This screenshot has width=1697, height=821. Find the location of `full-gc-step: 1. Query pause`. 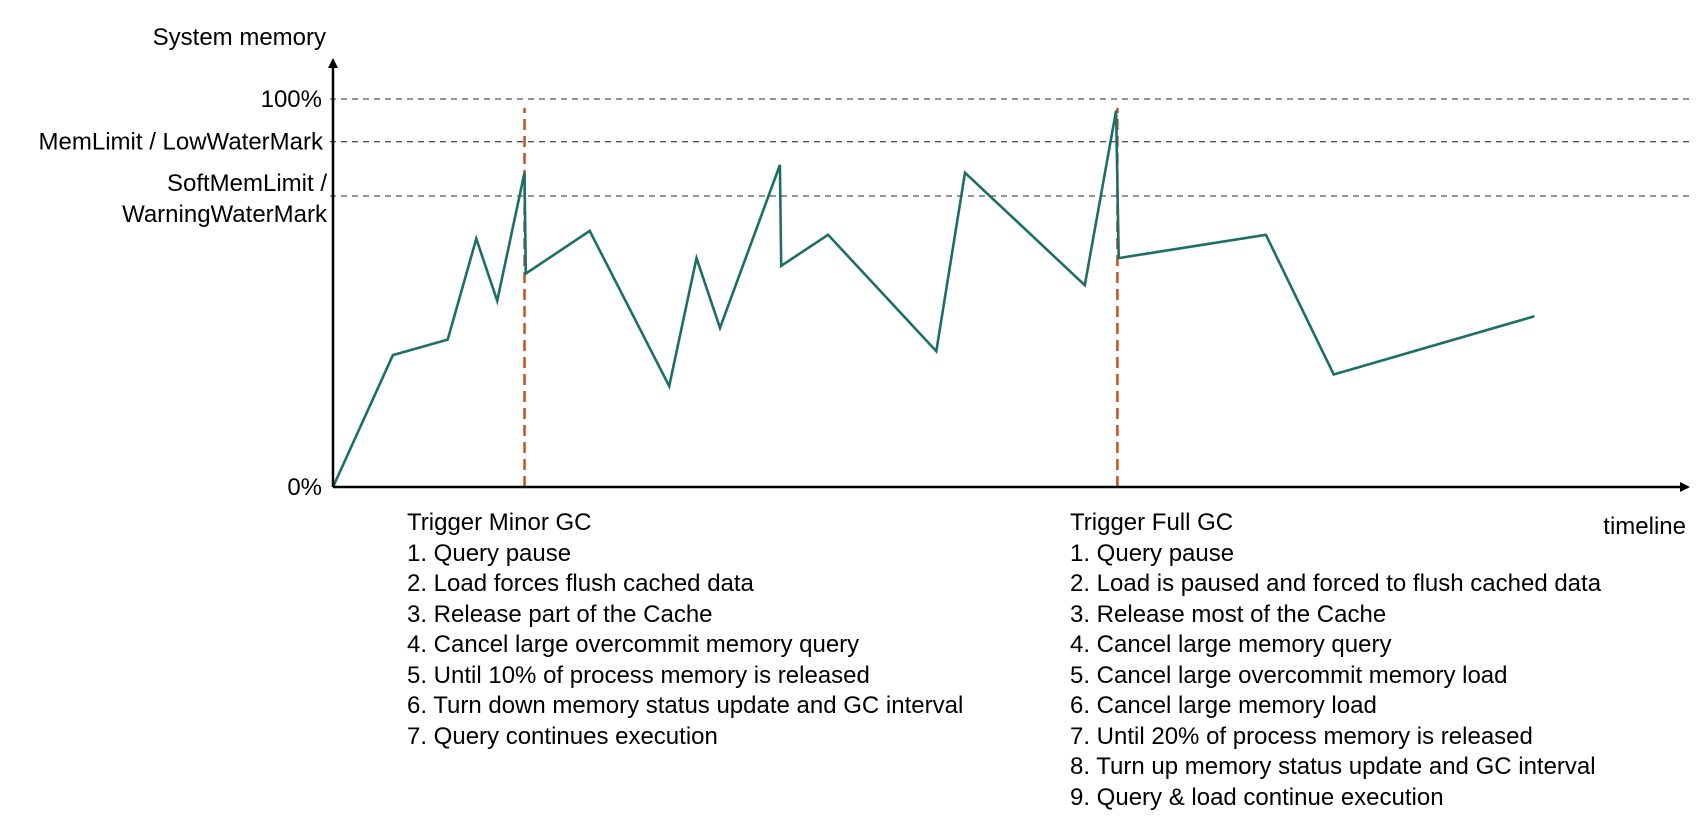

full-gc-step: 1. Query pause is located at coordinates (1152, 553).